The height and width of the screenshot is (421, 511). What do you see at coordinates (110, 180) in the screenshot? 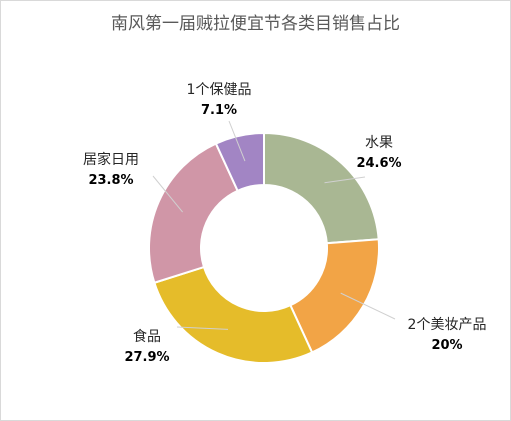
I see `slice-label-value-3: 23.8%` at bounding box center [110, 180].